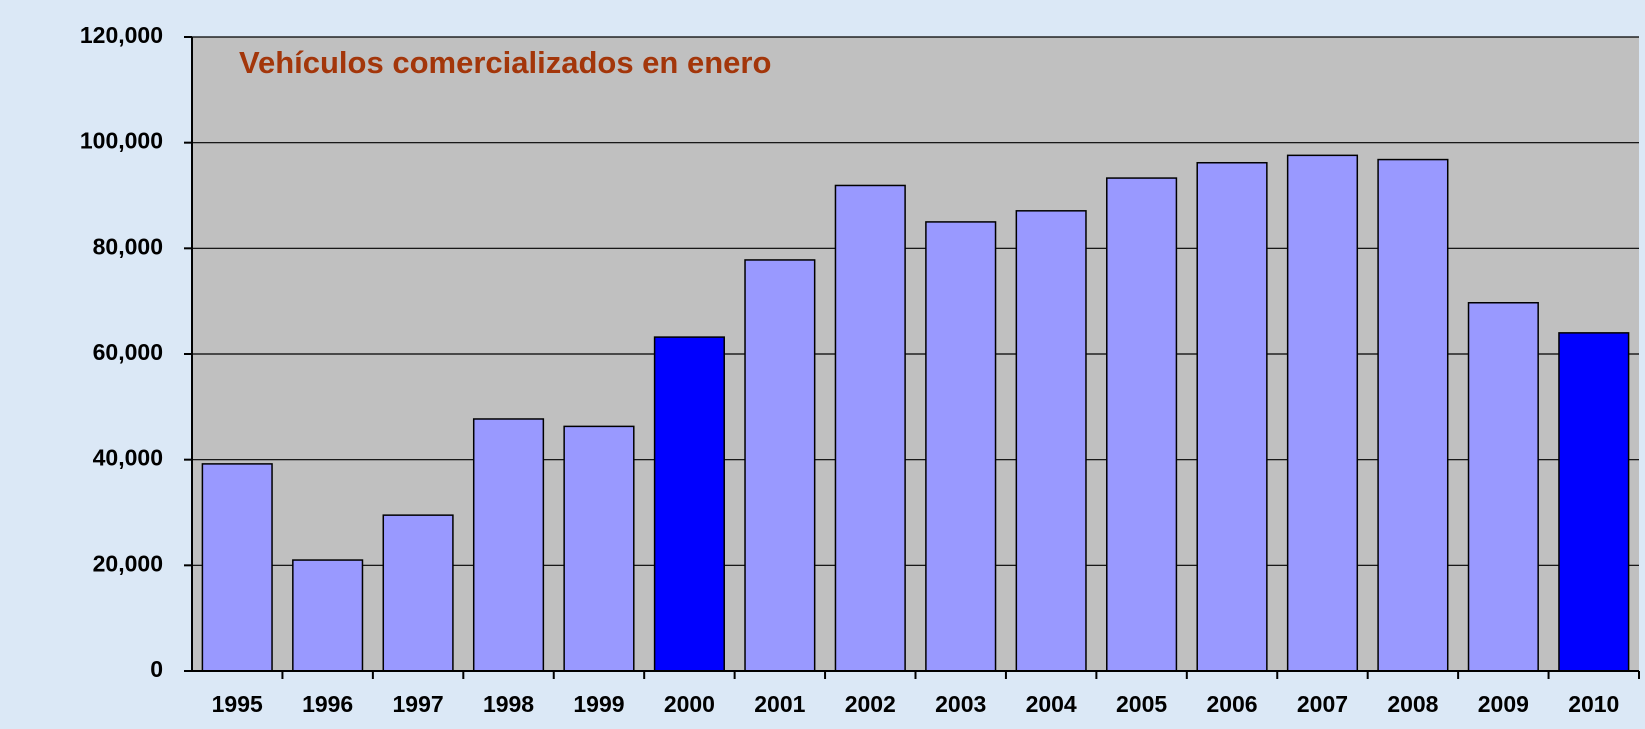 The width and height of the screenshot is (1645, 729). Describe the element at coordinates (128, 563) in the screenshot. I see `y-tick-label: 20,000` at that location.